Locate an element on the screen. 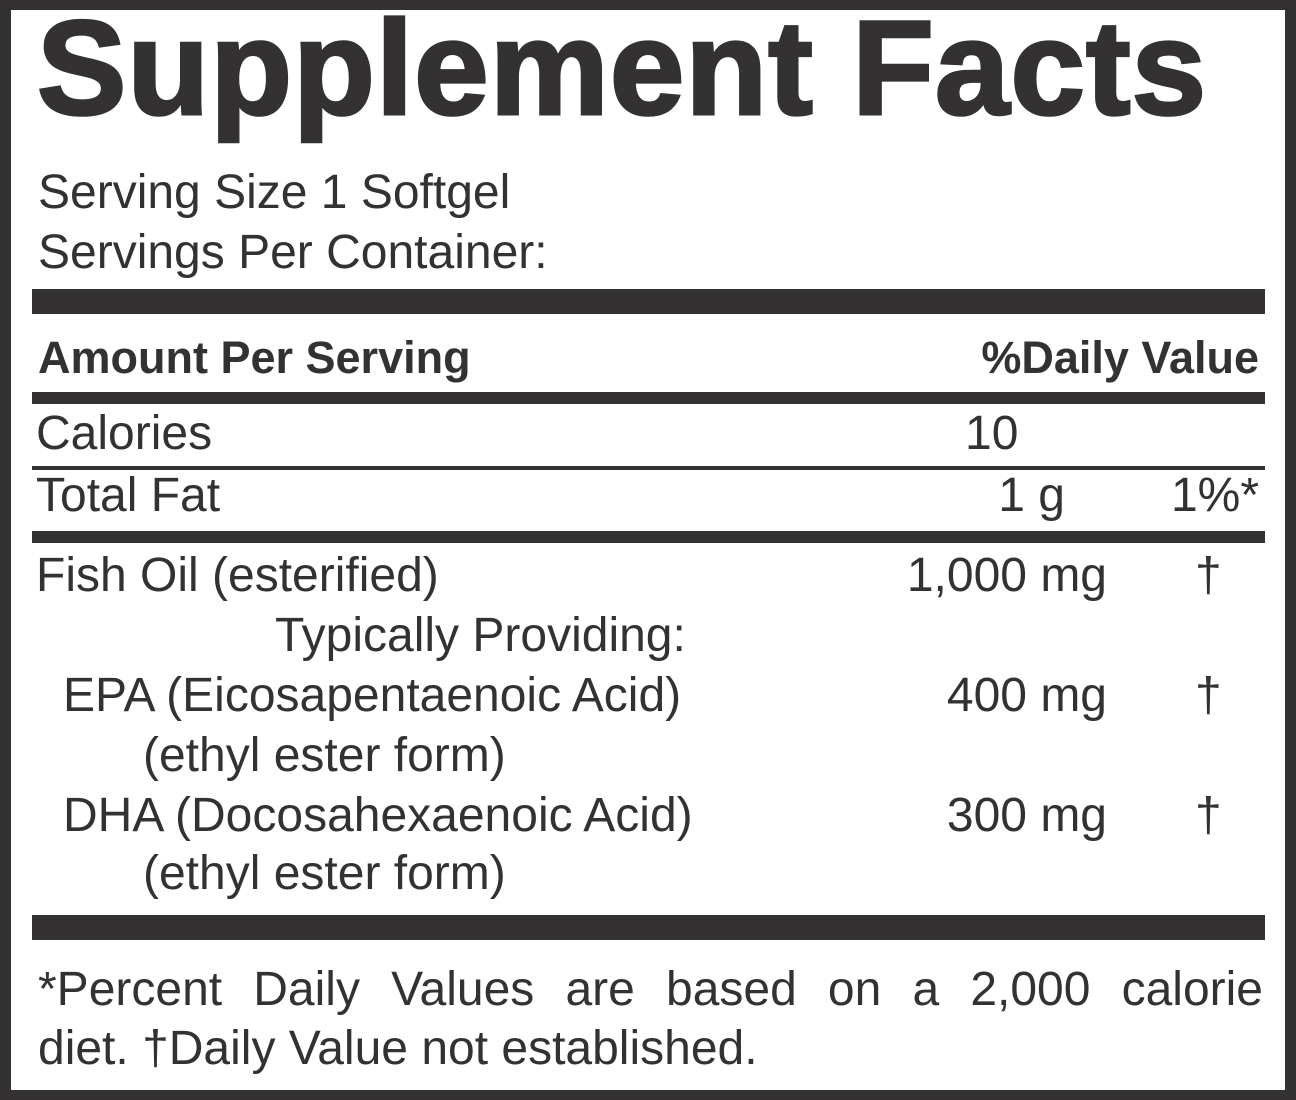 The height and width of the screenshot is (1100, 1296). row-epa-name: EPA (Eicosapentaenoic Acid) is located at coordinates (372, 695).